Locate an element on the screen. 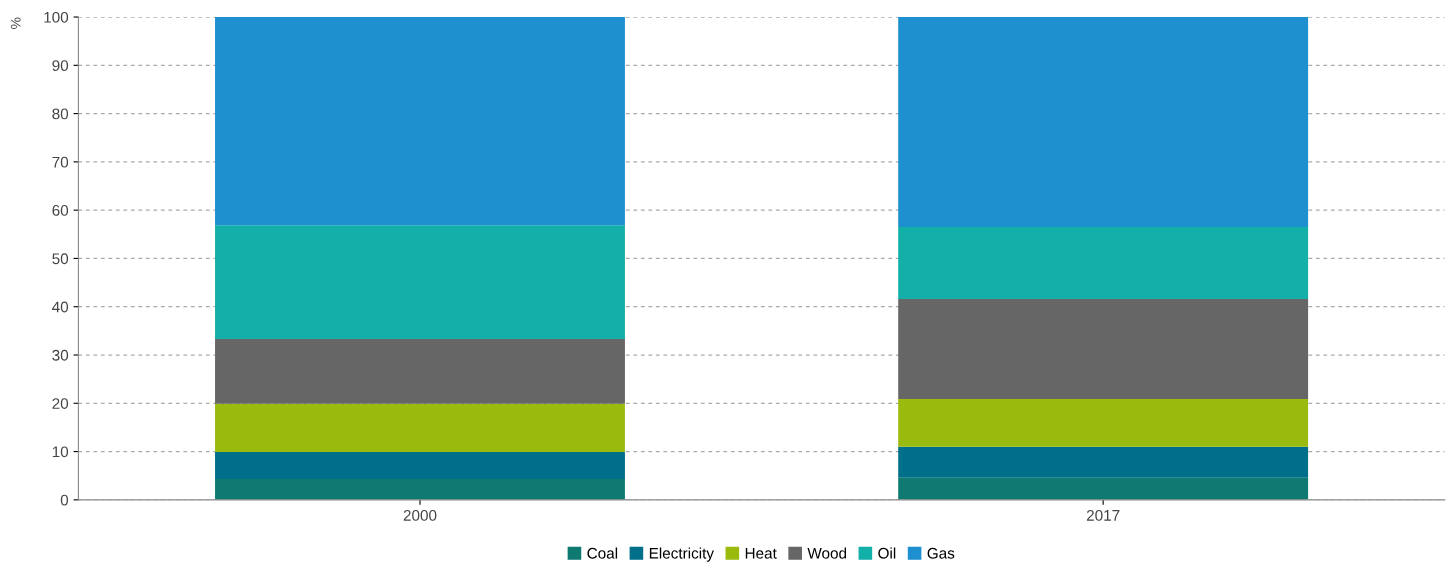  legend-label: Gas is located at coordinates (941, 553).